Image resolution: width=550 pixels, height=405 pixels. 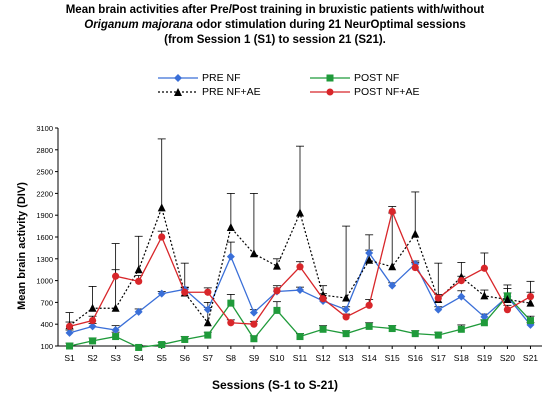 What do you see at coordinates (44, 259) in the screenshot?
I see `y-tick-label: 1300` at bounding box center [44, 259].